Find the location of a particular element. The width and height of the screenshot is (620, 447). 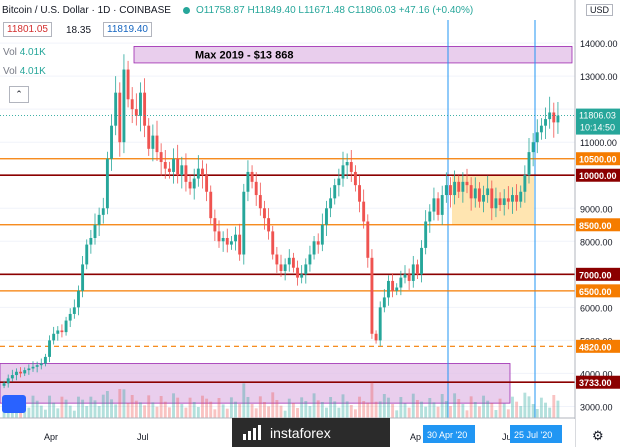

bid-price-box: 11801.05 is located at coordinates (27, 29).